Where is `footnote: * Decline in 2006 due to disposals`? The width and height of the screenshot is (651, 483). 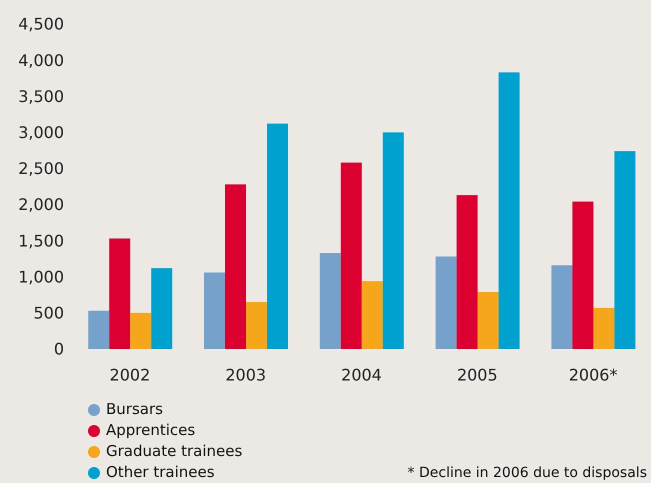 footnote: * Decline in 2006 due to disposals is located at coordinates (527, 473).